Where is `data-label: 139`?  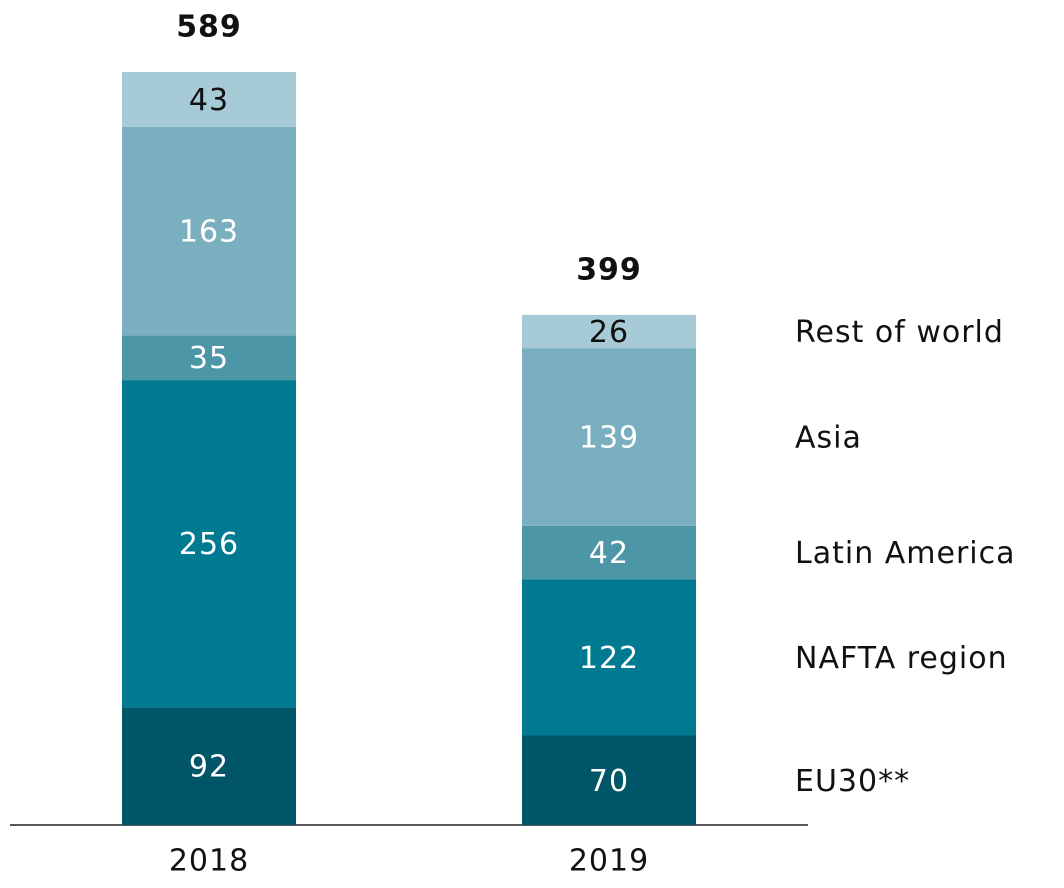
data-label: 139 is located at coordinates (609, 437).